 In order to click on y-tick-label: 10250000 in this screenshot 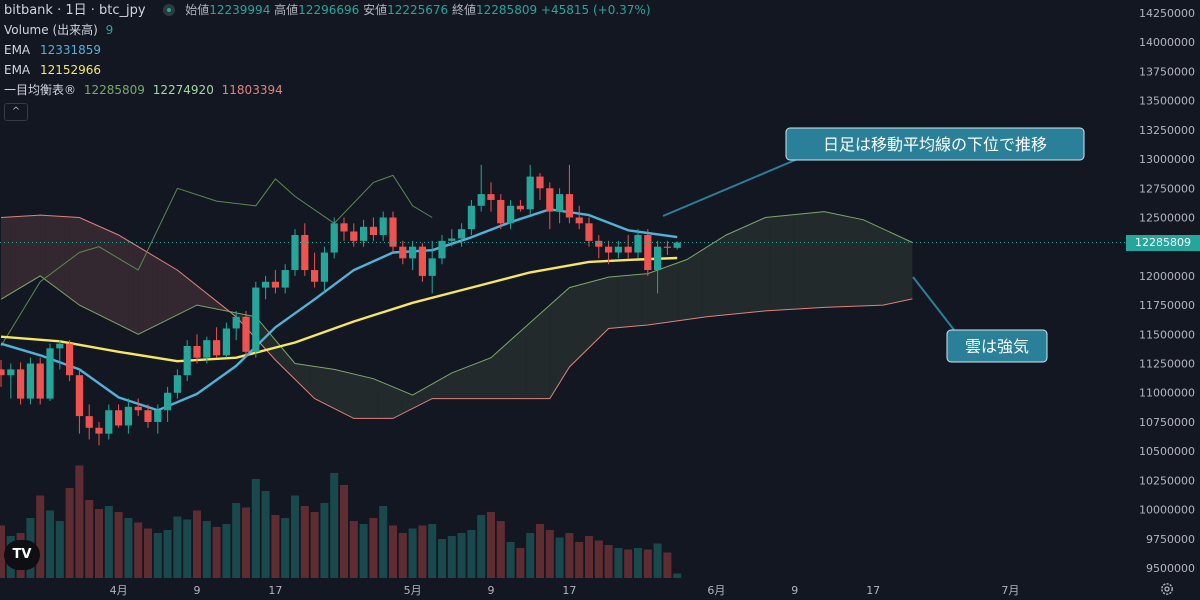, I will do `click(1167, 480)`.